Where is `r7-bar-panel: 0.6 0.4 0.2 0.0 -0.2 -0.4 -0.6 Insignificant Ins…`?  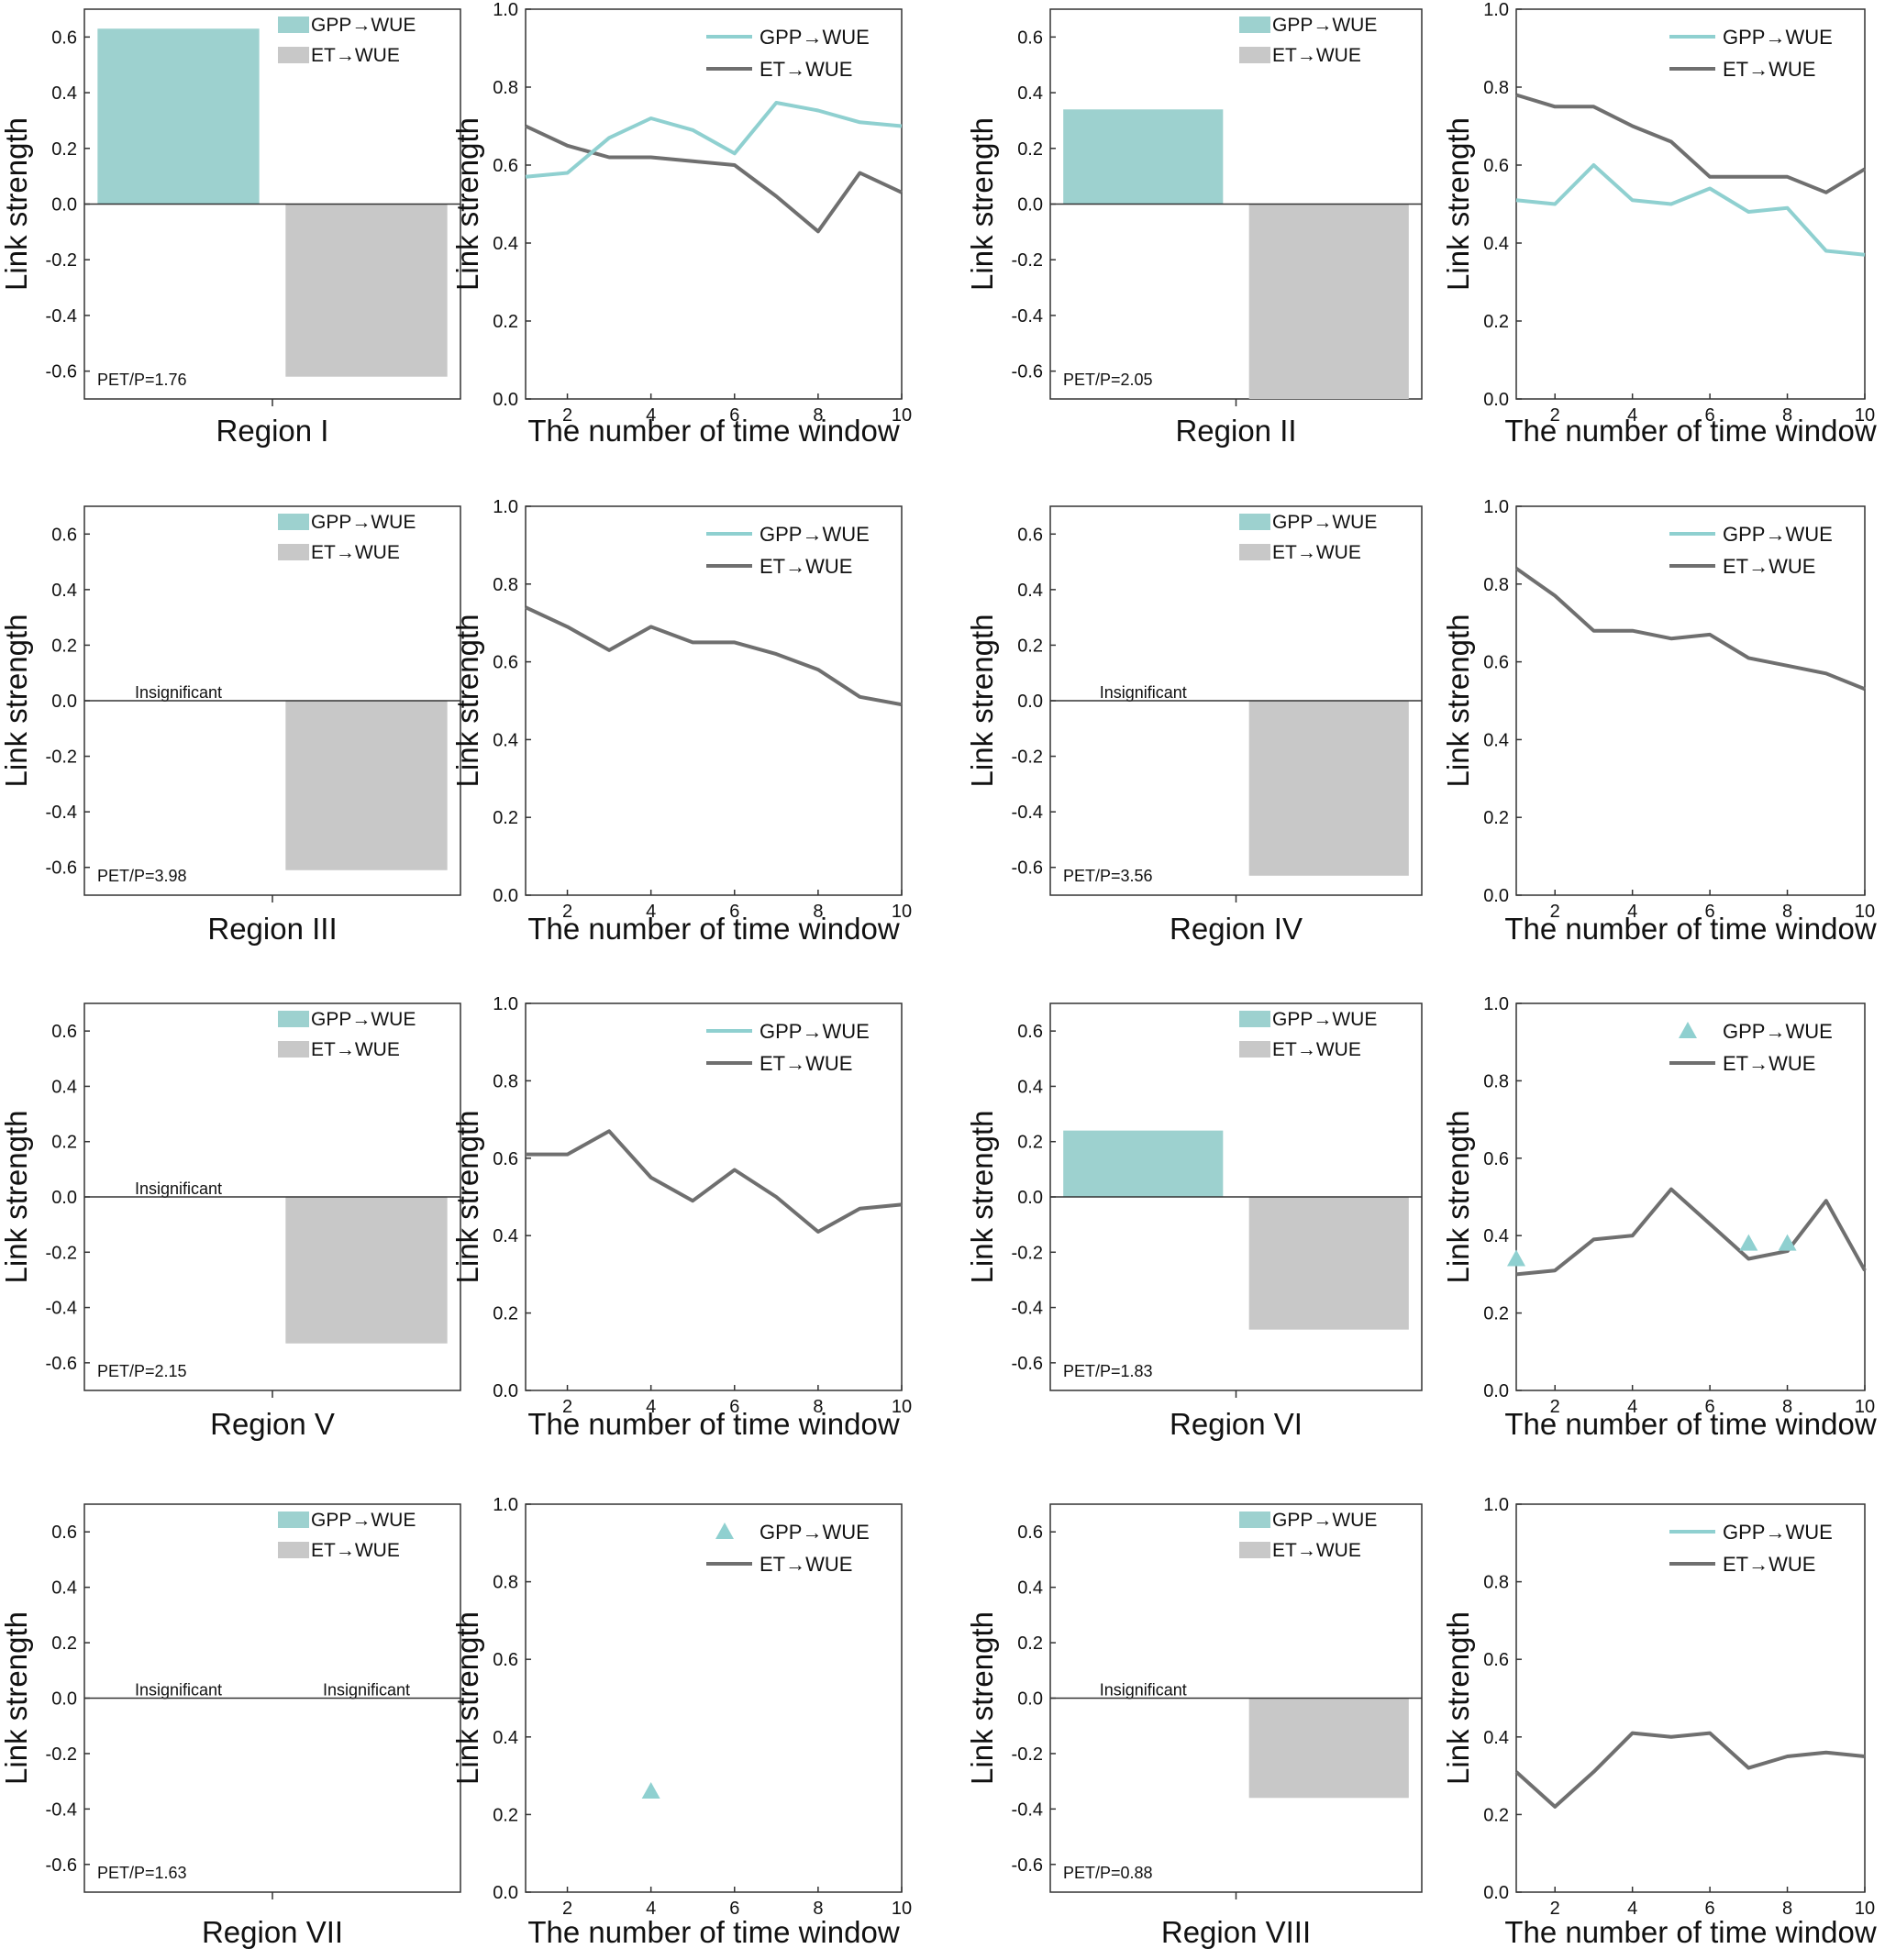 r7-bar-panel: 0.6 0.4 0.2 0.0 -0.2 -0.4 -0.6 Insignificant Ins… is located at coordinates (230, 1726).